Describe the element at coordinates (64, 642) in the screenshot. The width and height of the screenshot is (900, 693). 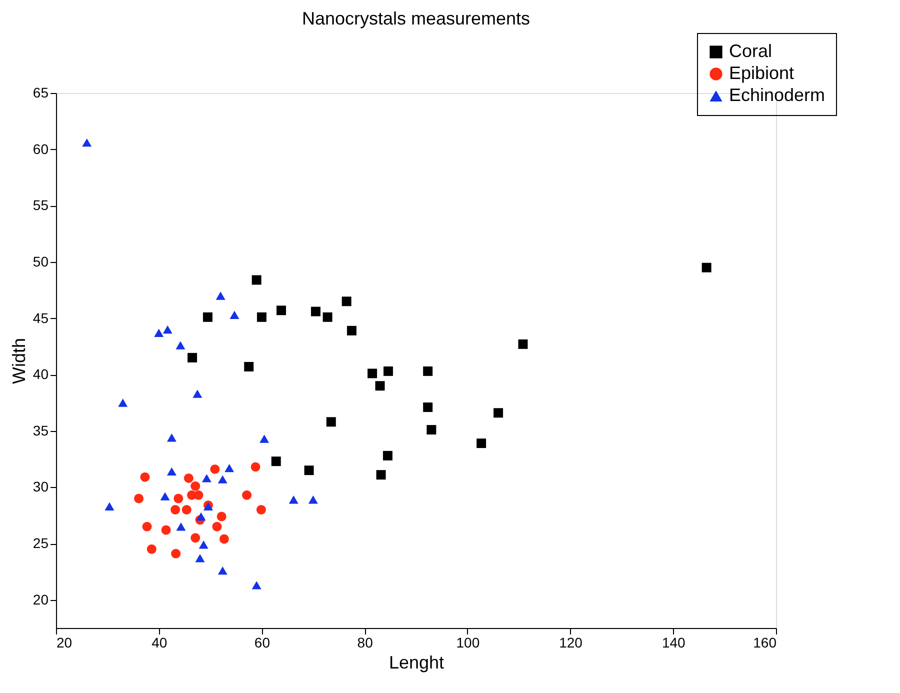
I see `x-tick-label: 20` at that location.